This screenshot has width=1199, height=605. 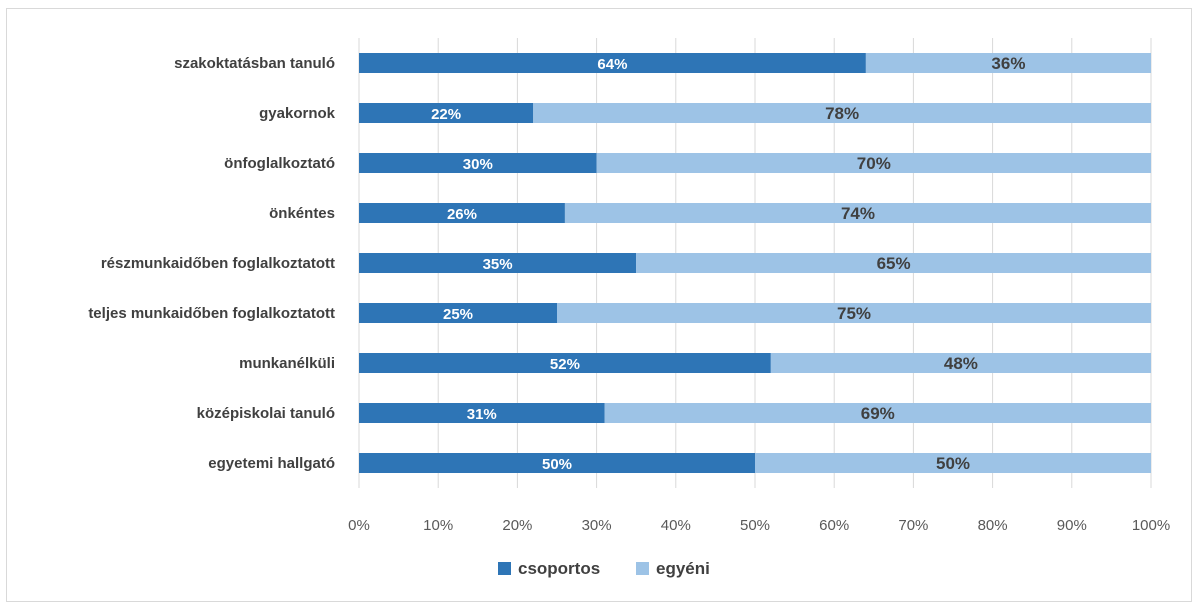 I want to click on category-label: egyetemi hallgató, so click(x=271, y=463).